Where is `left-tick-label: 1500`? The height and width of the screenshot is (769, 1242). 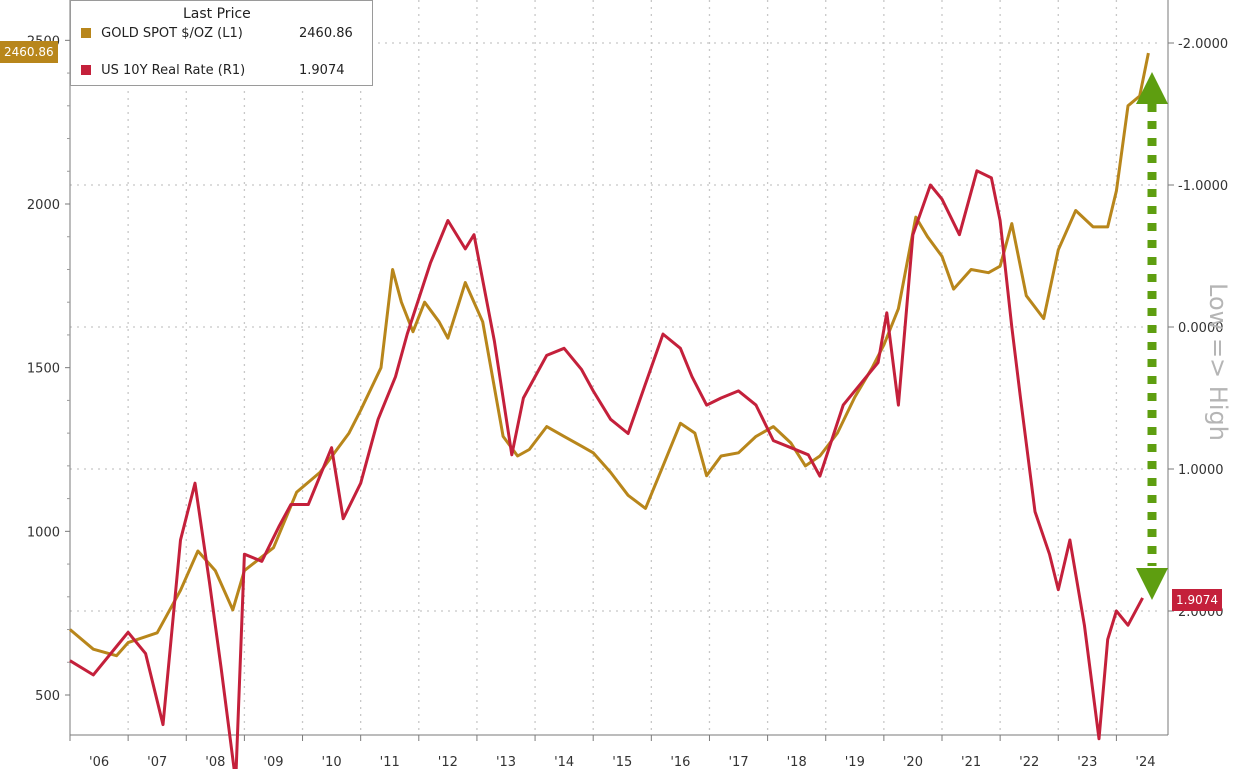
left-tick-label: 1500 is located at coordinates (43, 369).